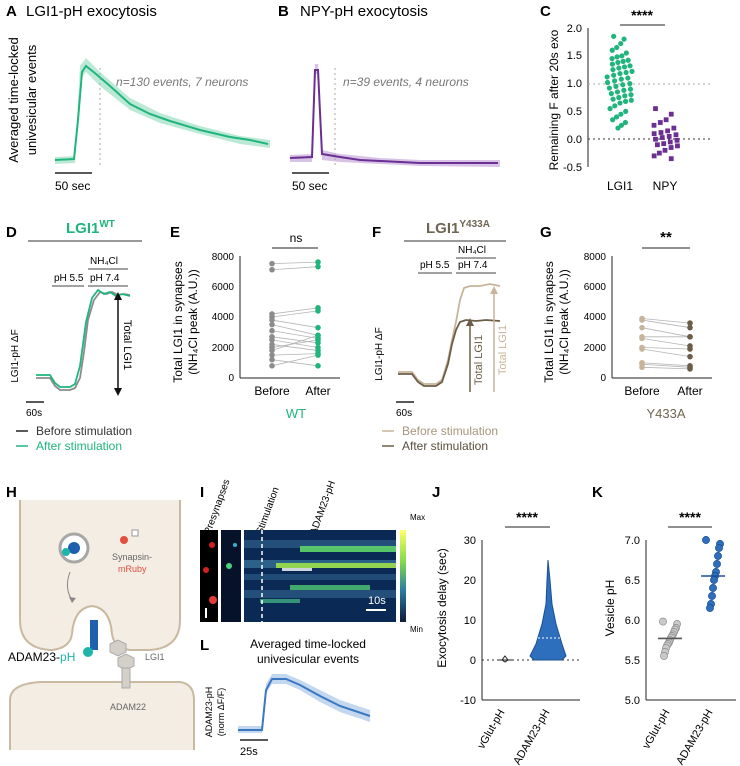 This screenshot has height=766, width=740. I want to click on panel-letter-h: H, so click(11, 492).